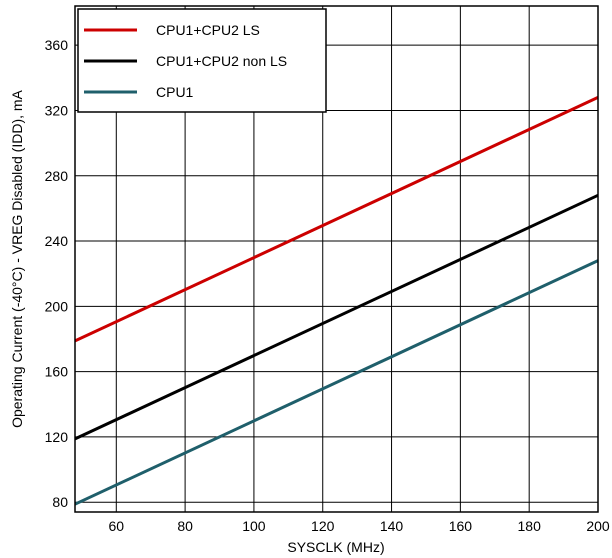 The image size is (612, 558). What do you see at coordinates (57, 306) in the screenshot?
I see `y-tick-label: 200` at bounding box center [57, 306].